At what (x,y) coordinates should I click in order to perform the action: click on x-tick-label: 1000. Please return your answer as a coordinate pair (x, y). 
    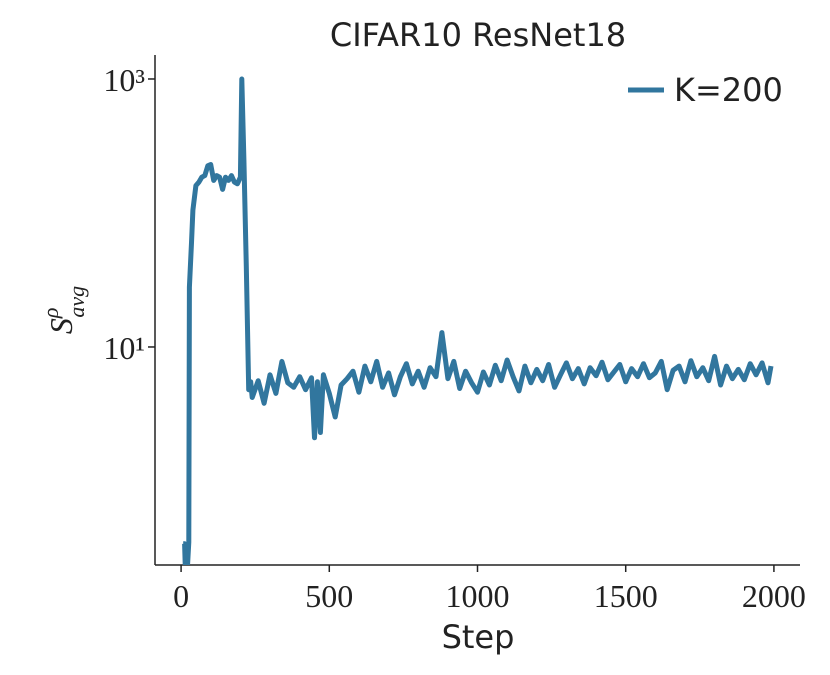
    Looking at the image, I should click on (478, 596).